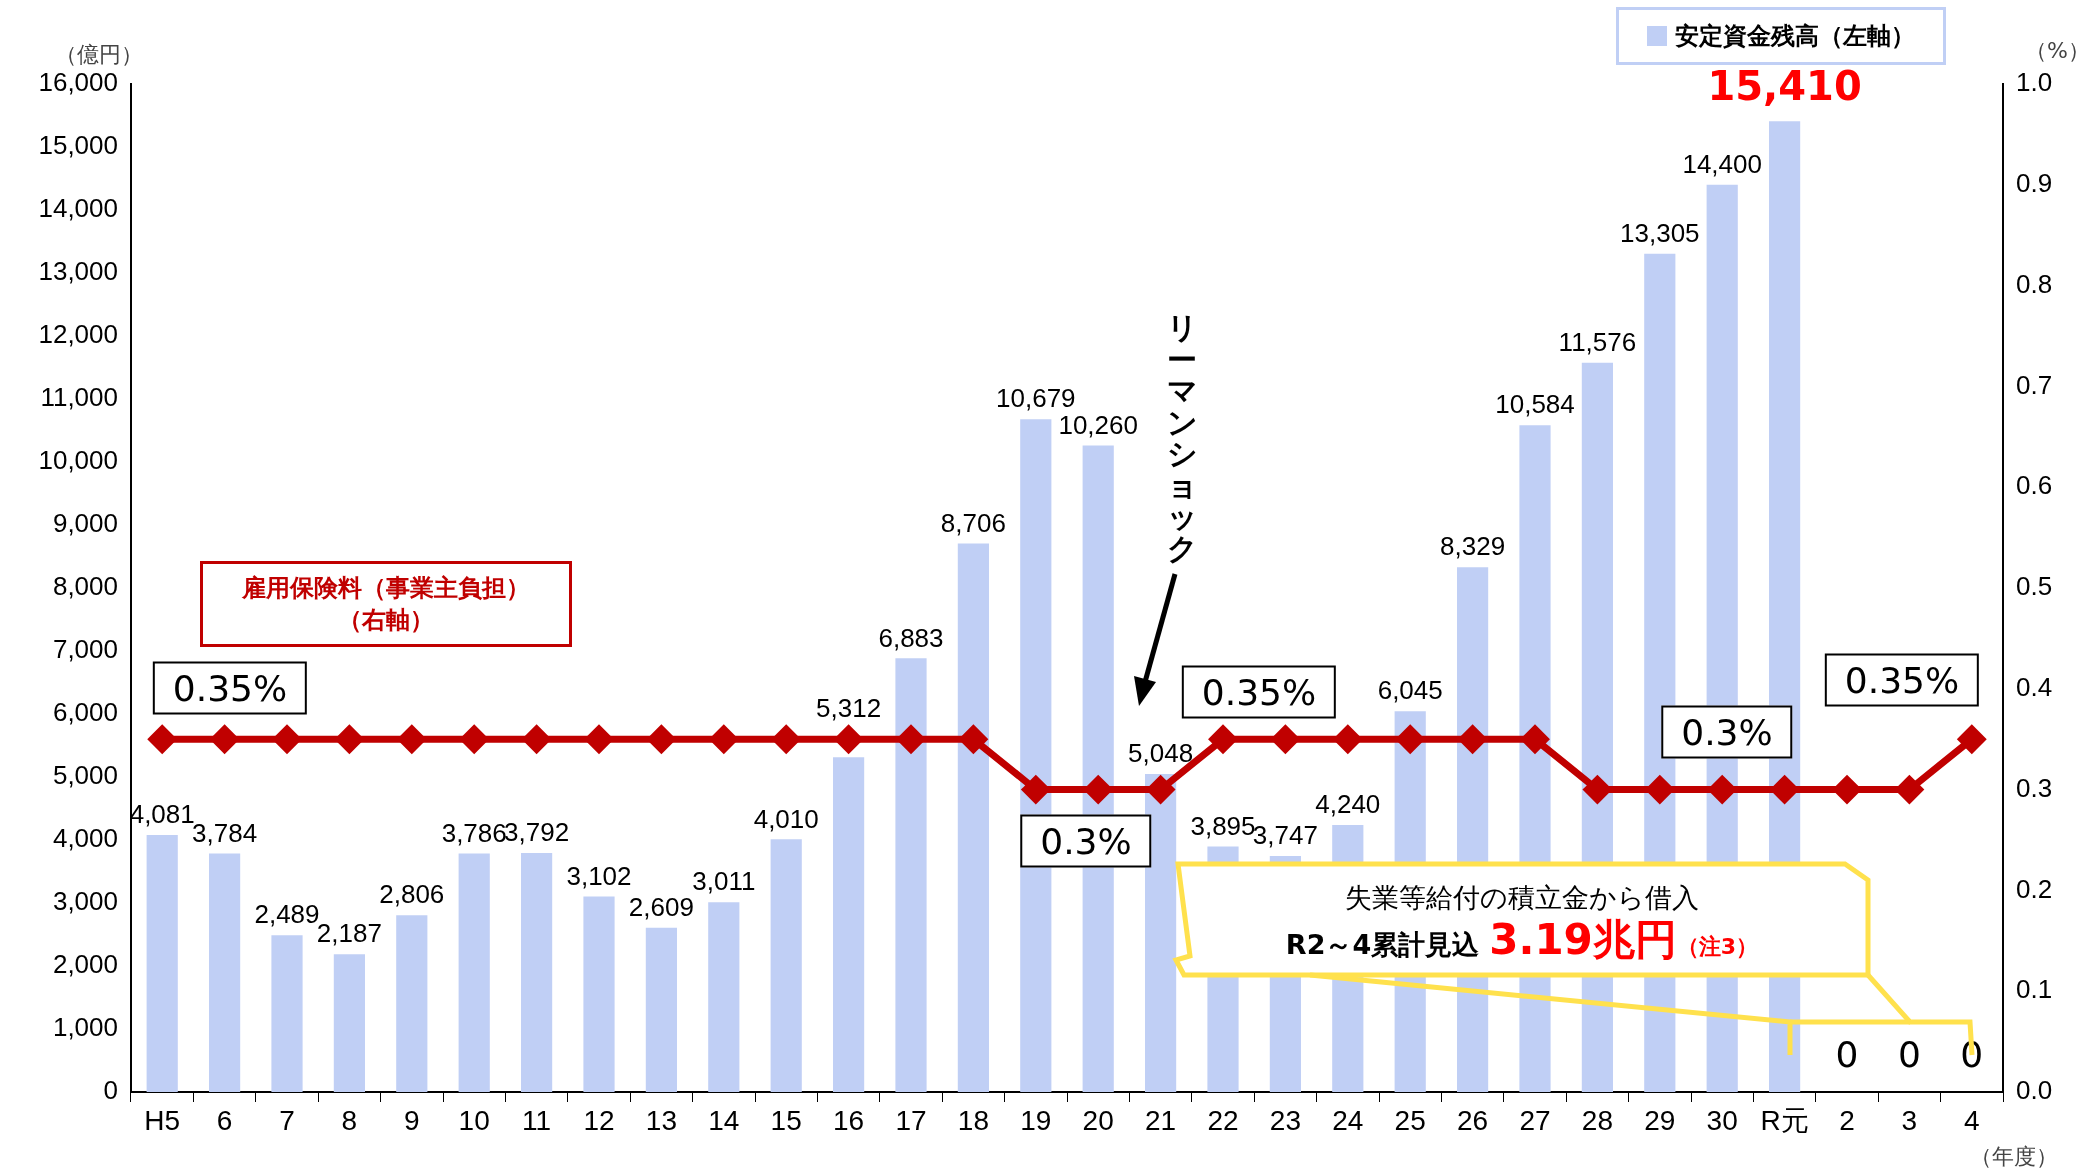 This screenshot has height=1174, width=2094. Describe the element at coordinates (786, 1120) in the screenshot. I see `x-tick-label: 15` at that location.